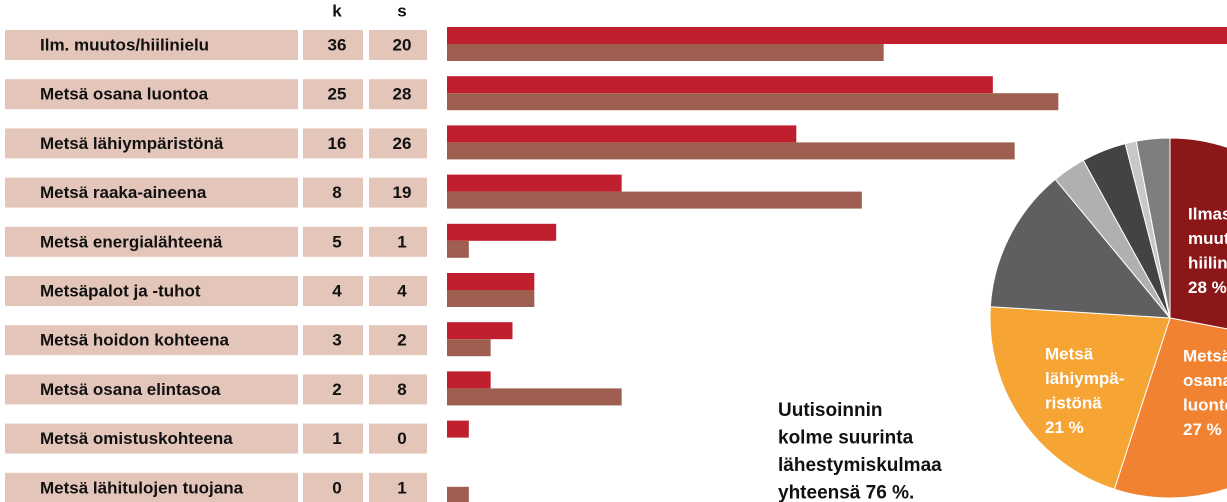 The image size is (1227, 502). Describe the element at coordinates (1205, 380) in the screenshot. I see `slice-label: osana` at that location.